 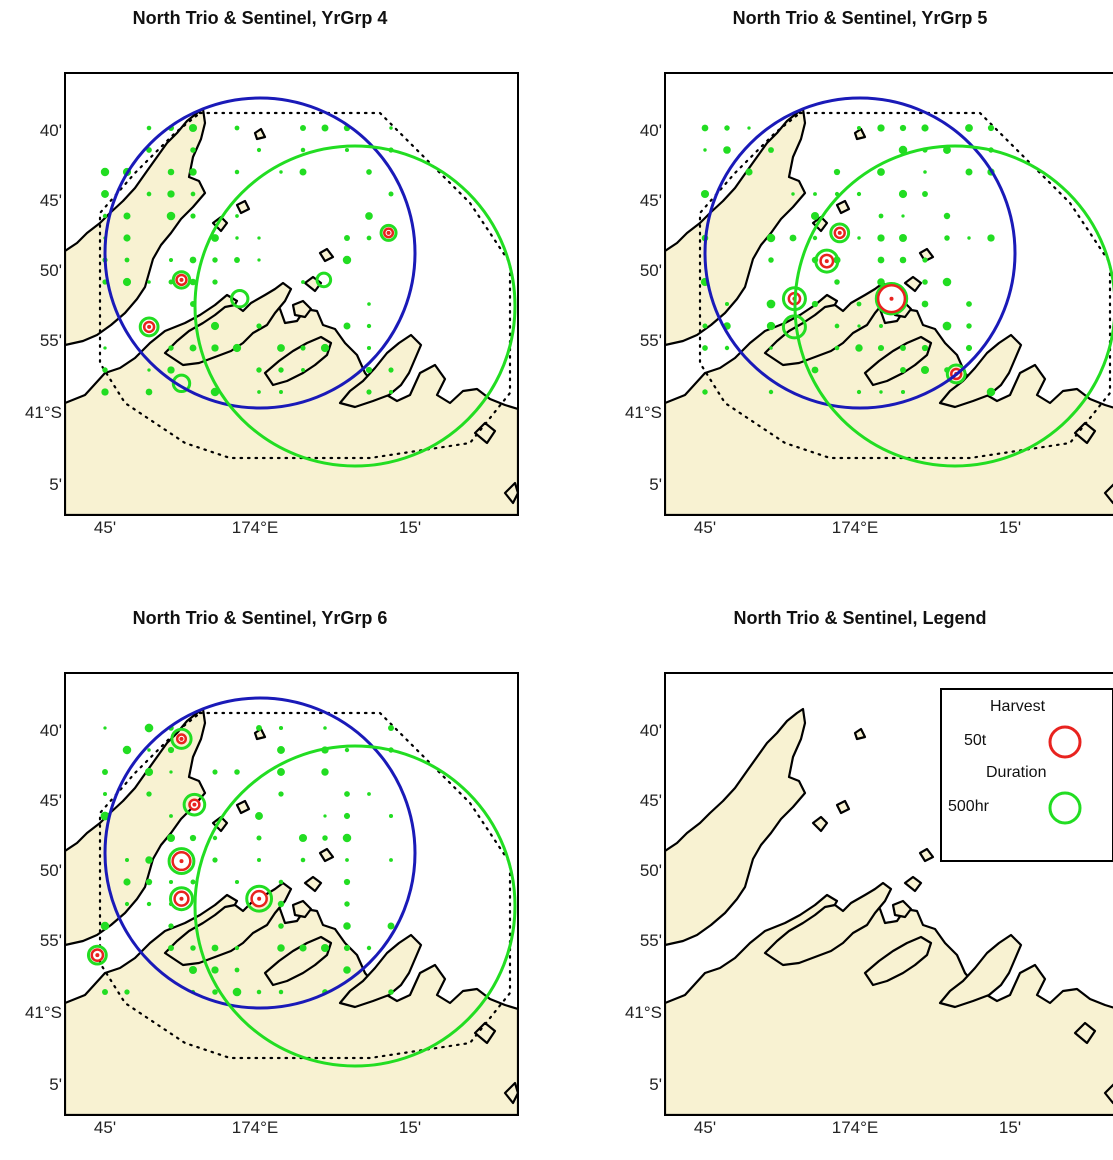 I want to click on legend-harvest-heading: Harvest, so click(x=1018, y=706).